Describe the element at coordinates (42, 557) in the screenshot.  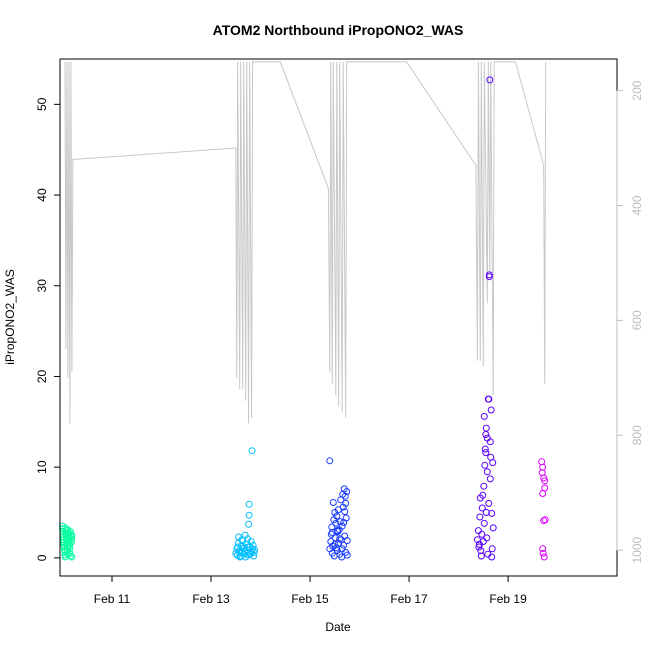
I see `y-tick-label-1: 0` at that location.